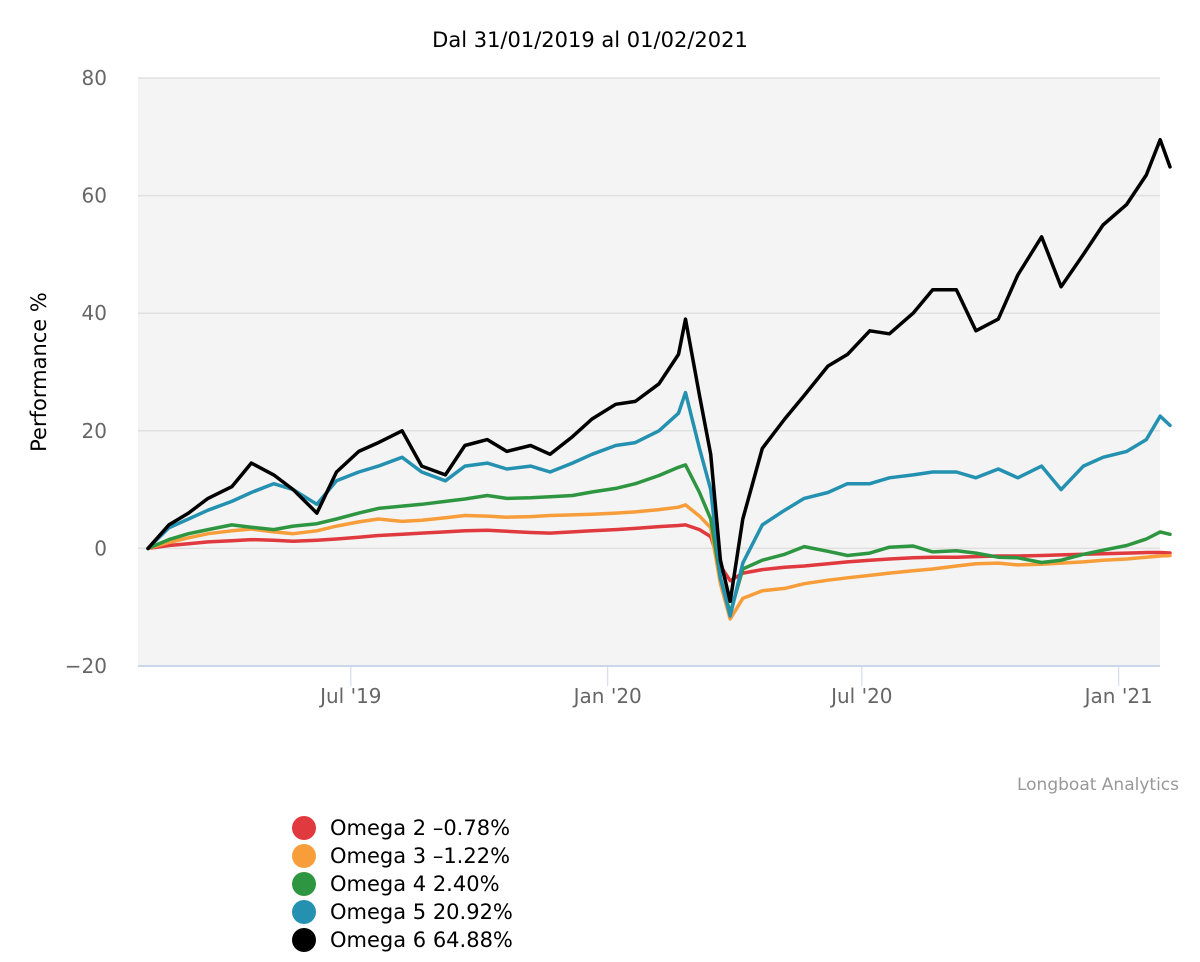 The image size is (1200, 962). What do you see at coordinates (94, 196) in the screenshot?
I see `y-tick-label: 60` at bounding box center [94, 196].